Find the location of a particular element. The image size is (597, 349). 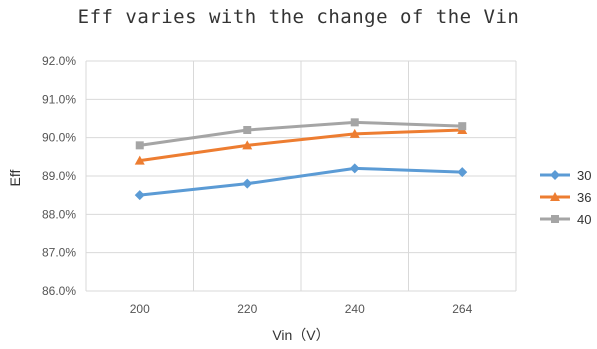

legend-label-40: 40 is located at coordinates (584, 219).